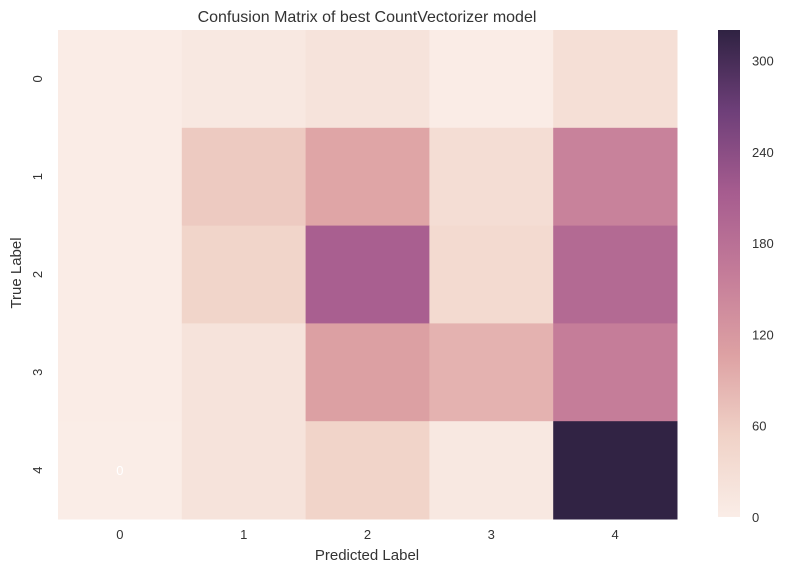  Describe the element at coordinates (244, 274) in the screenshot. I see `heatmap-cell-r2-c1` at that location.